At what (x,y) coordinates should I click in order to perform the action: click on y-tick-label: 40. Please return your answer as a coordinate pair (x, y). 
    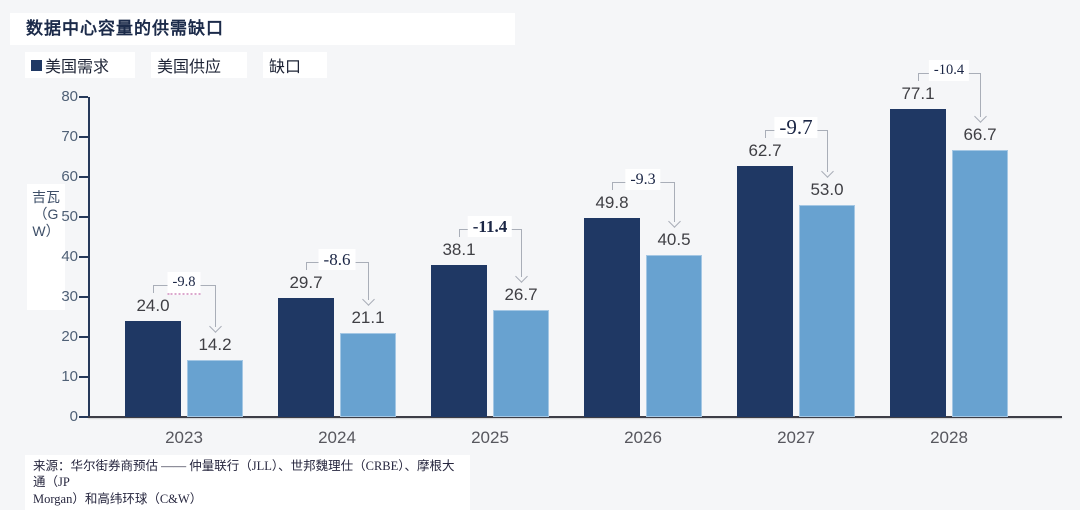
    Looking at the image, I should click on (69, 256).